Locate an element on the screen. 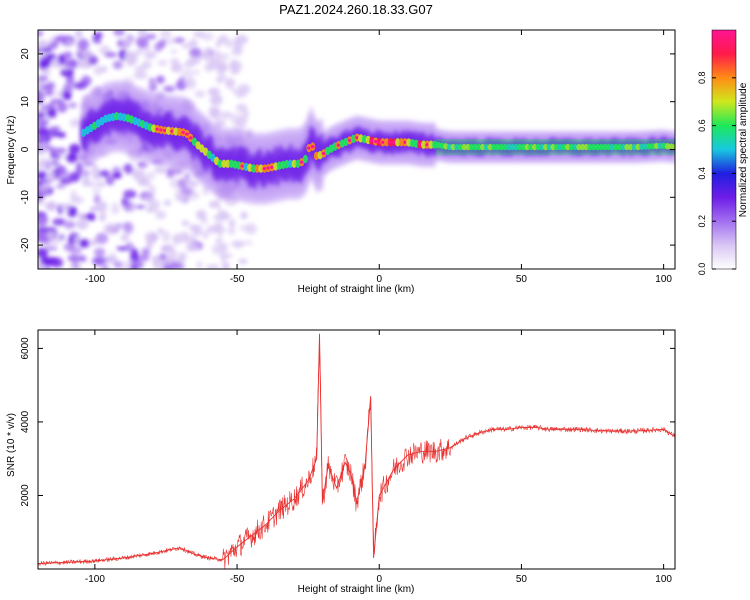 The width and height of the screenshot is (750, 600). colorbar-strip is located at coordinates (724, 149).